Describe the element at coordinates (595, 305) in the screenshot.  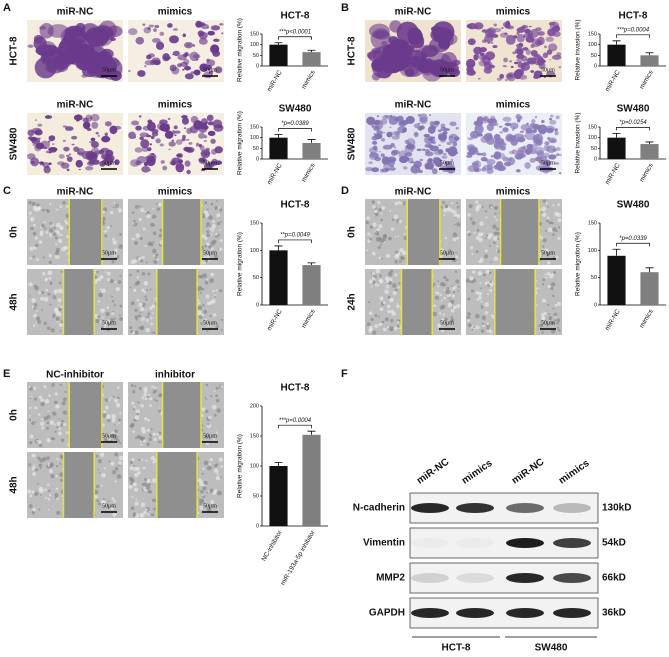
I see `y-tick-label: 0` at that location.